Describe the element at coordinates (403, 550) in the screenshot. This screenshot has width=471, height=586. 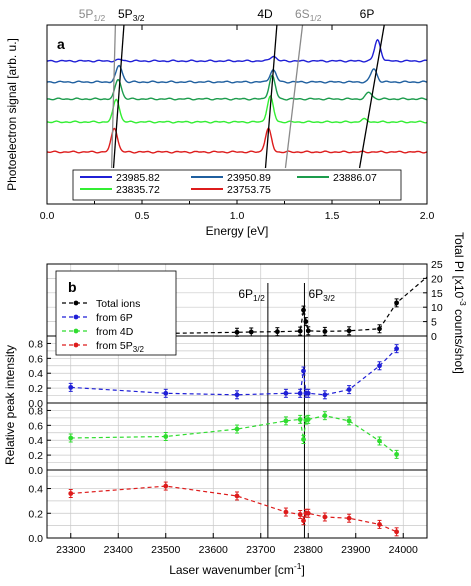
I see `panel-b-xtick-label-7: 24000` at that location.